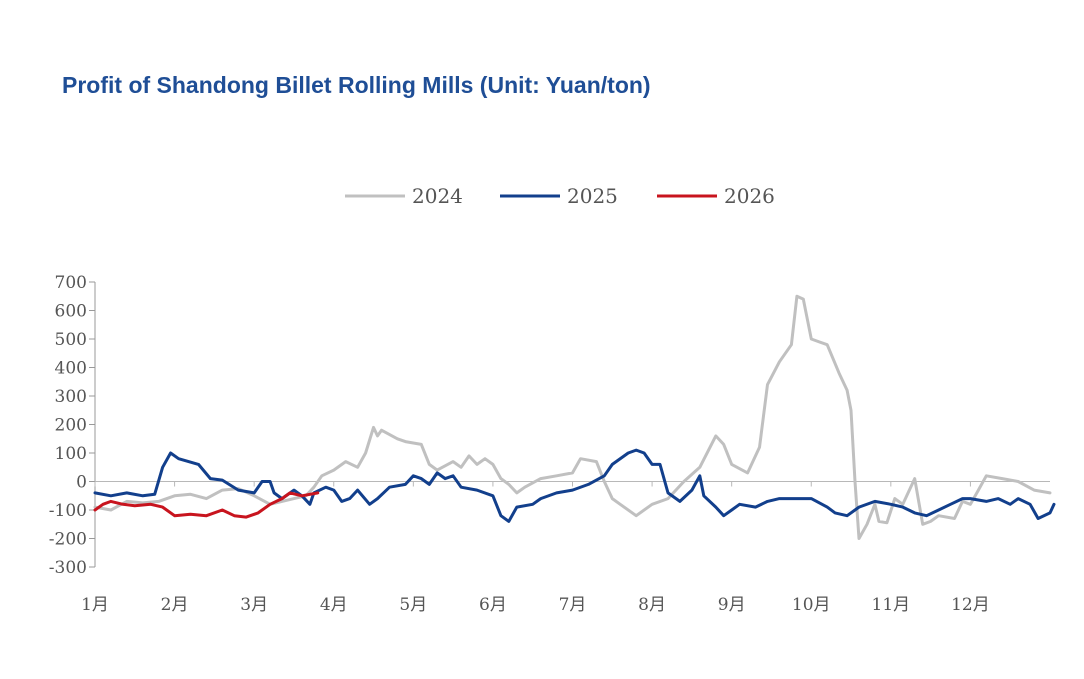 The height and width of the screenshot is (679, 1084). Describe the element at coordinates (95, 605) in the screenshot. I see `x-tick-label: 1月` at that location.